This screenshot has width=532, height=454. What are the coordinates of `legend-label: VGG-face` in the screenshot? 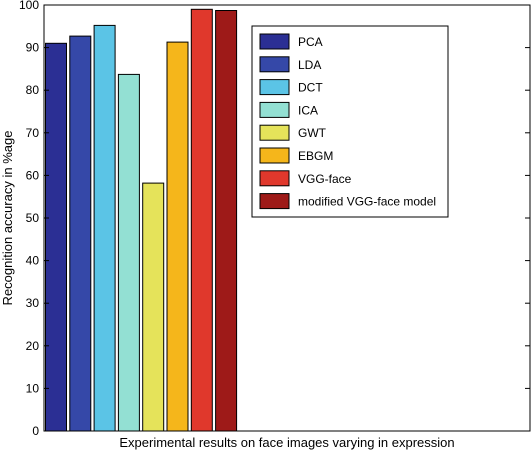 It's located at (325, 179).